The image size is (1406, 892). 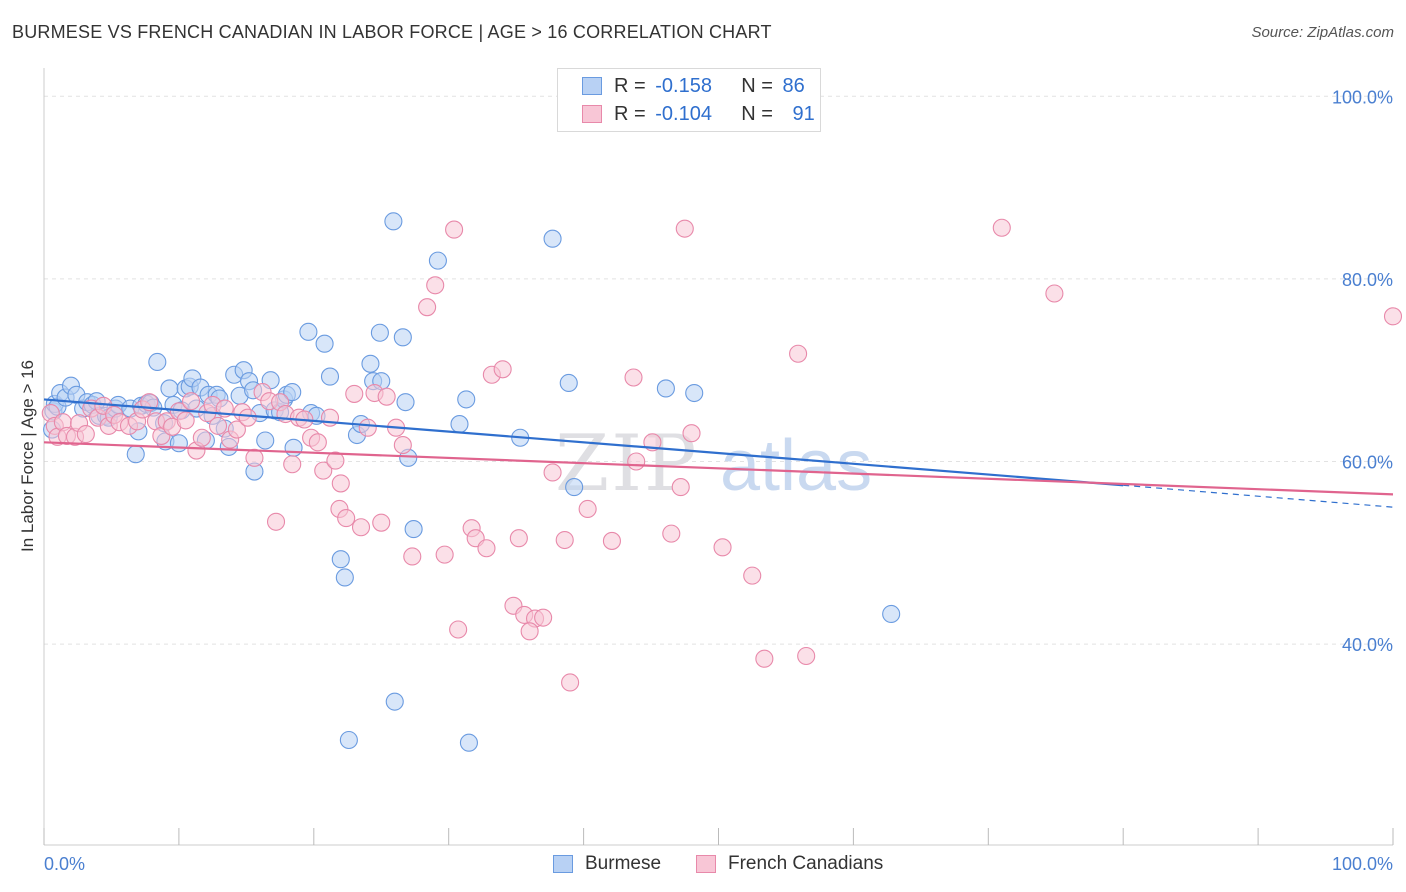 I want to click on legend-n-value: 86, so click(x=793, y=85).